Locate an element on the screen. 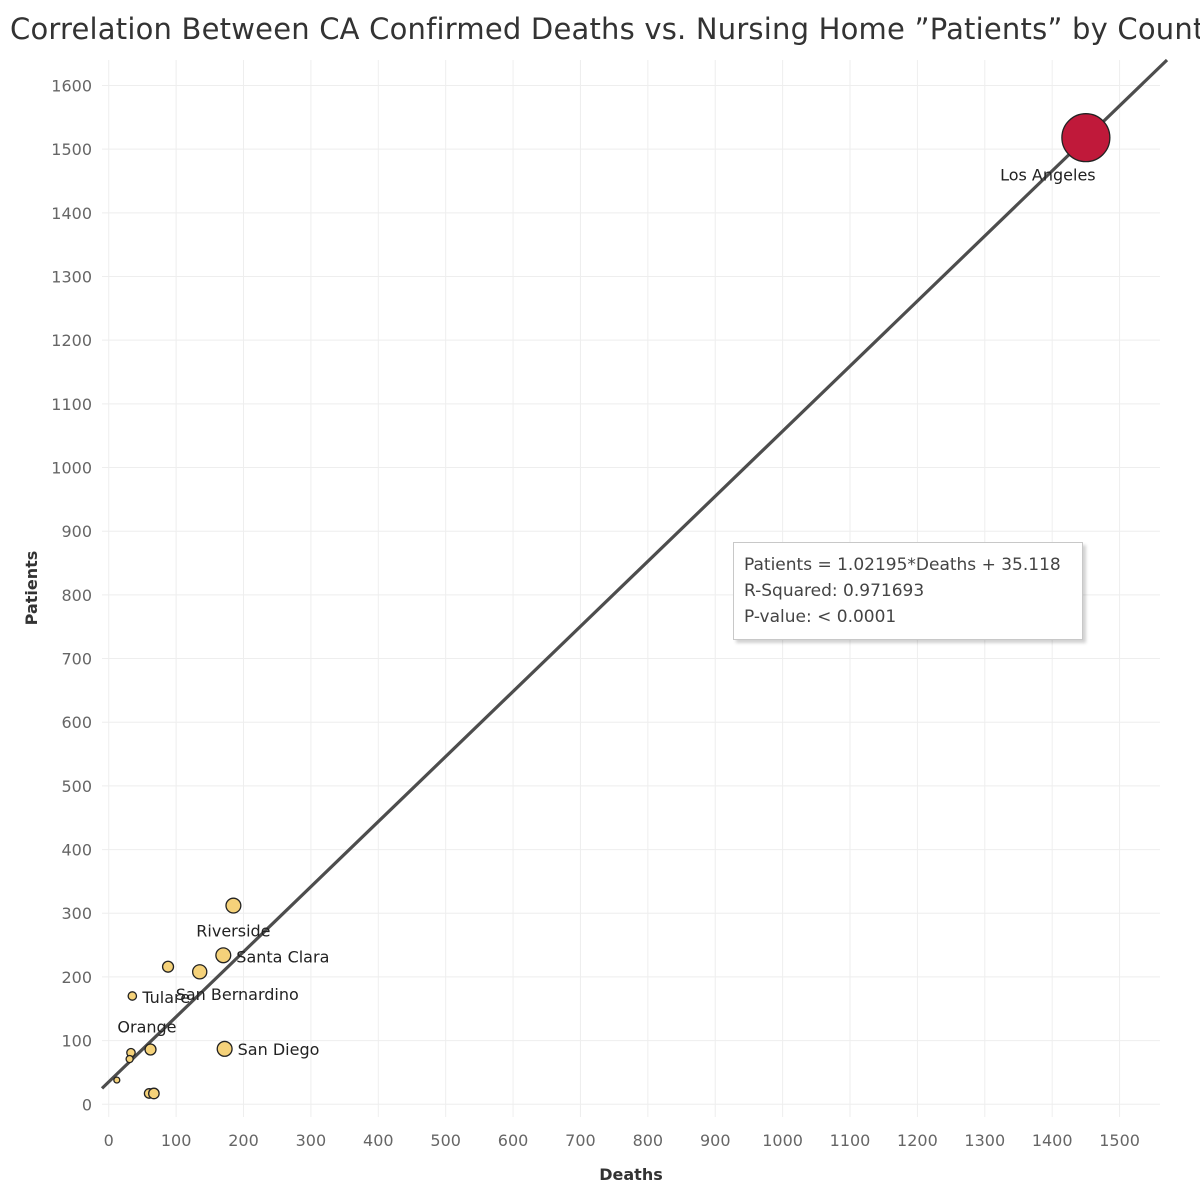  x-tick-label: 200 is located at coordinates (243, 1140).